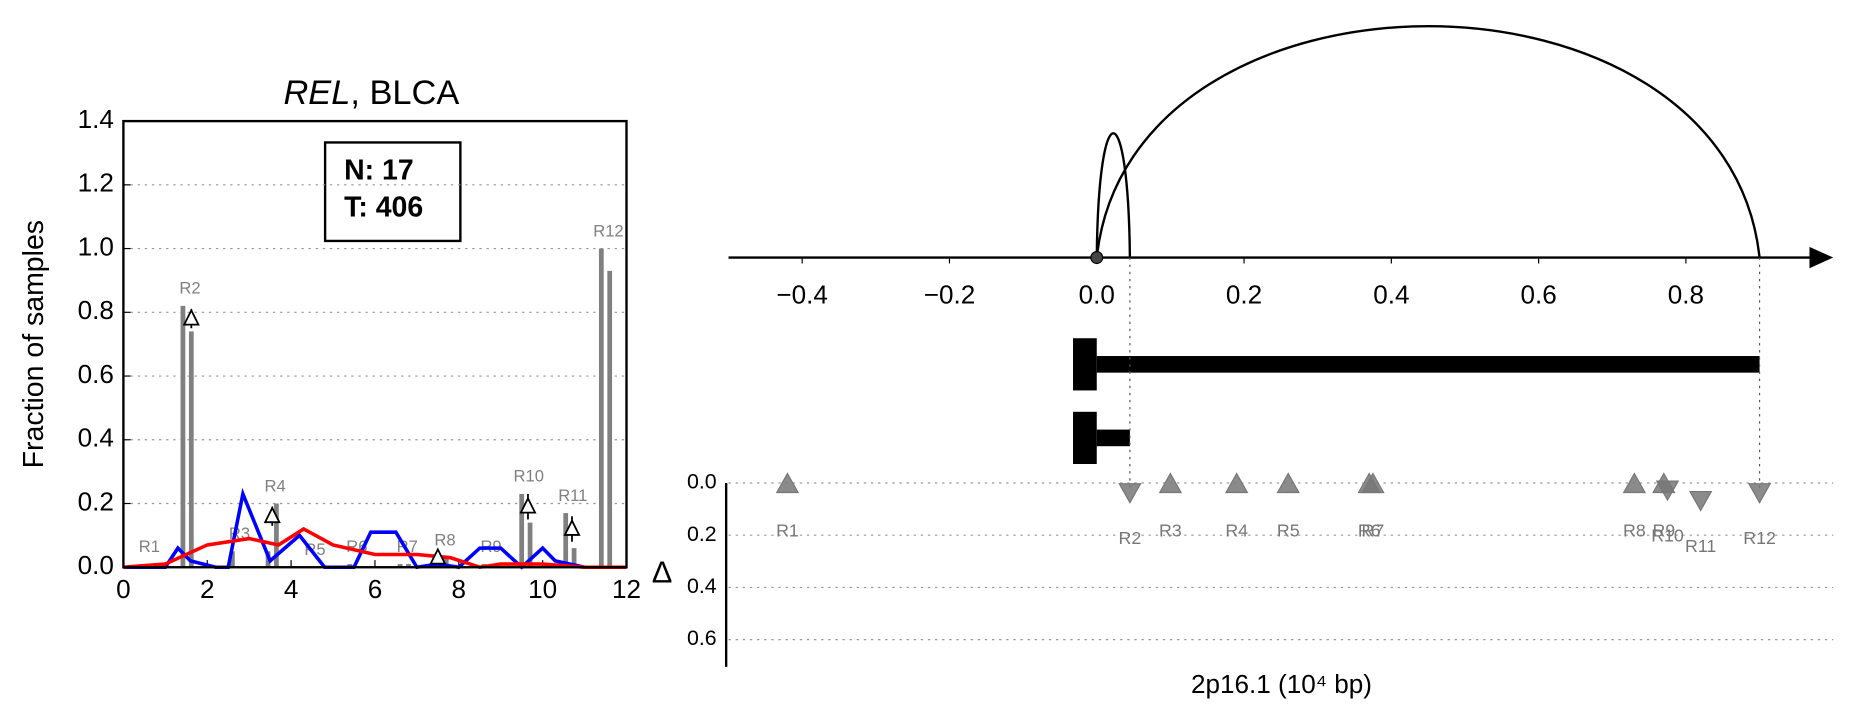  What do you see at coordinates (1244, 295) in the screenshot?
I see `x-tick-label: 0.2` at bounding box center [1244, 295].